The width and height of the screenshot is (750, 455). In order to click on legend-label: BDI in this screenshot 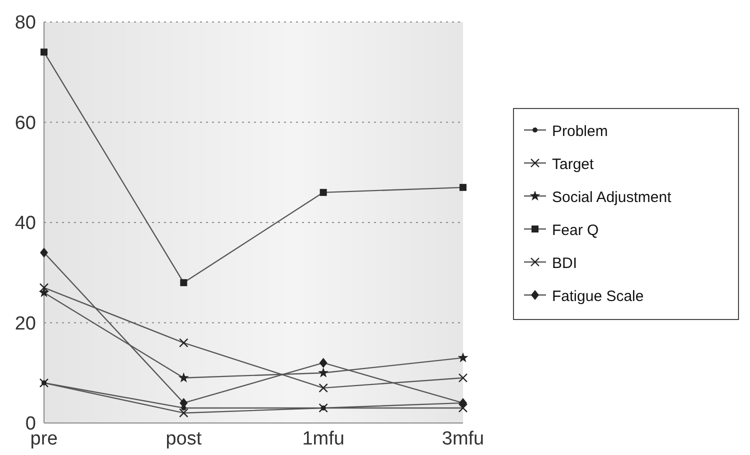, I will do `click(565, 263)`.